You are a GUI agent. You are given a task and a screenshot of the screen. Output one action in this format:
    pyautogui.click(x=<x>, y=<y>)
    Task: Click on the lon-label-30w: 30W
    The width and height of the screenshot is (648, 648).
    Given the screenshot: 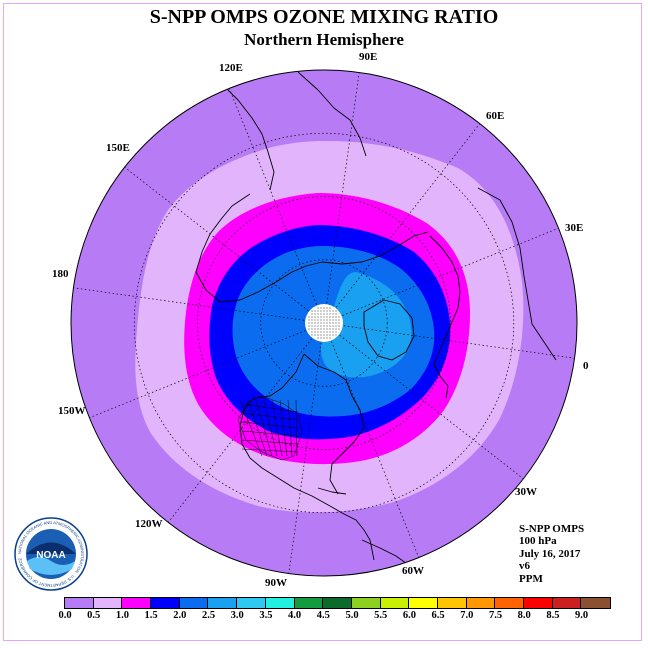 What is the action you would take?
    pyautogui.click(x=526, y=492)
    